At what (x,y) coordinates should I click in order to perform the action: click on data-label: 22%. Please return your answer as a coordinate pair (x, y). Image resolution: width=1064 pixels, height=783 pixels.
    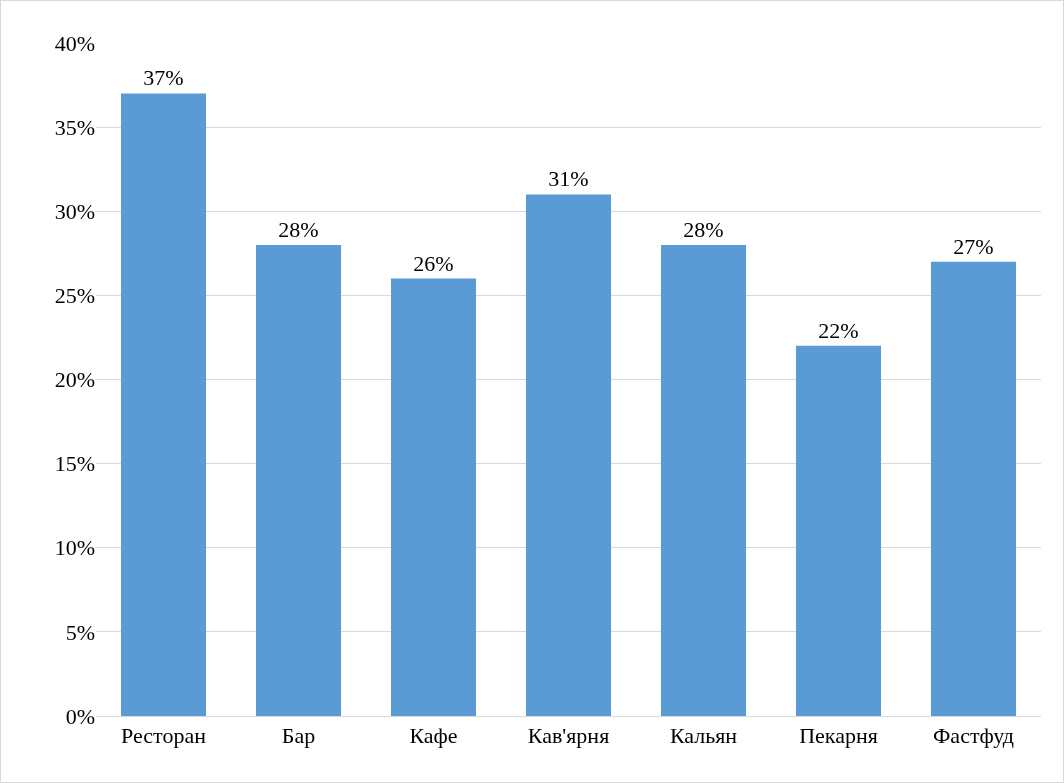
    Looking at the image, I should click on (838, 330).